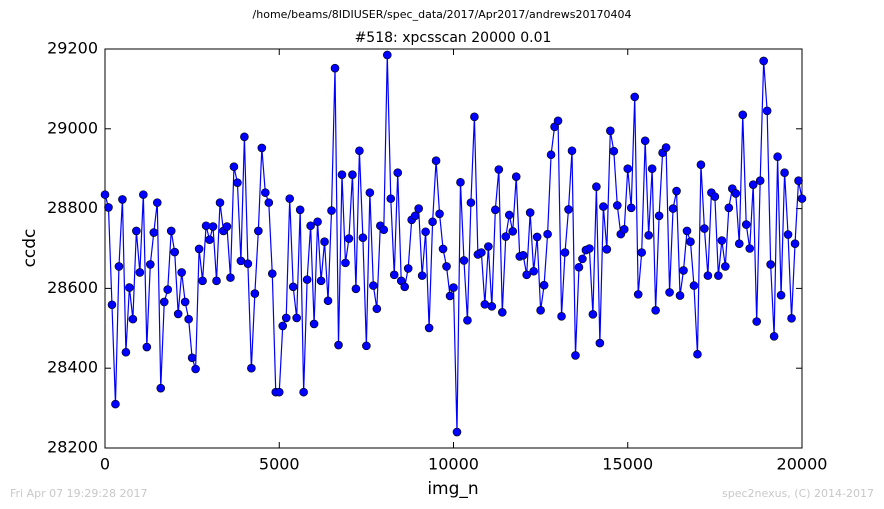 This screenshot has height=509, width=884. Describe the element at coordinates (72, 127) in the screenshot. I see `y-tick-label: 29000` at that location.